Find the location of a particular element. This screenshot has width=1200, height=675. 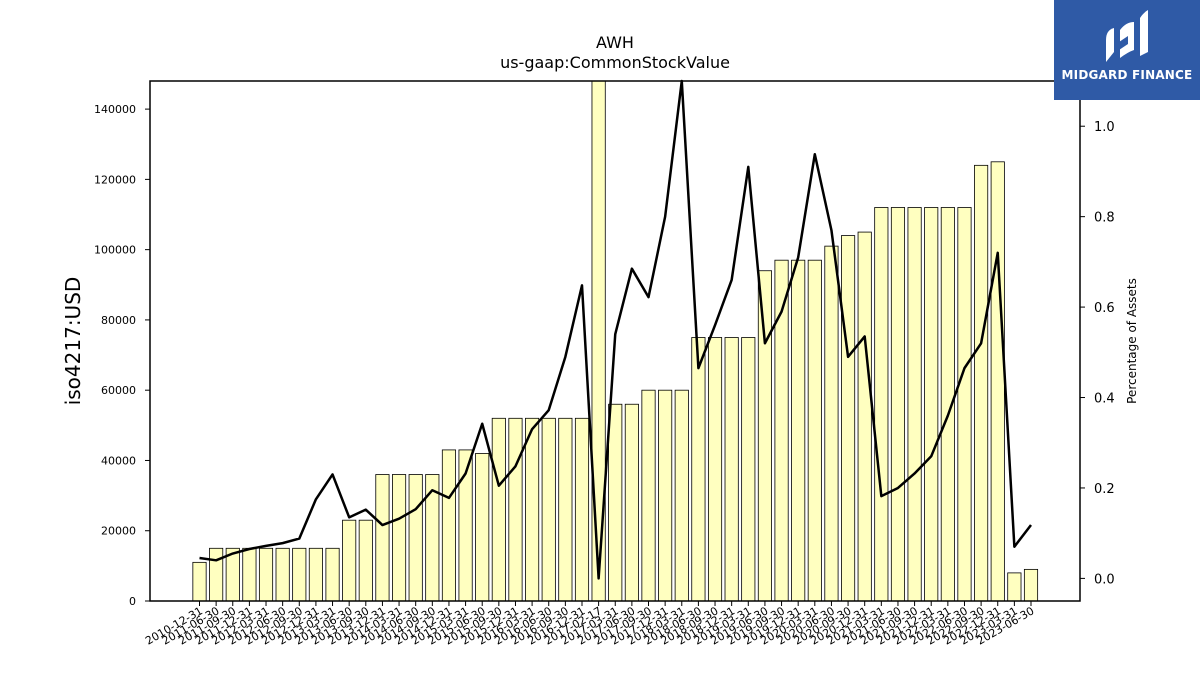

y-right-tick-label: 0.2 is located at coordinates (1104, 489).